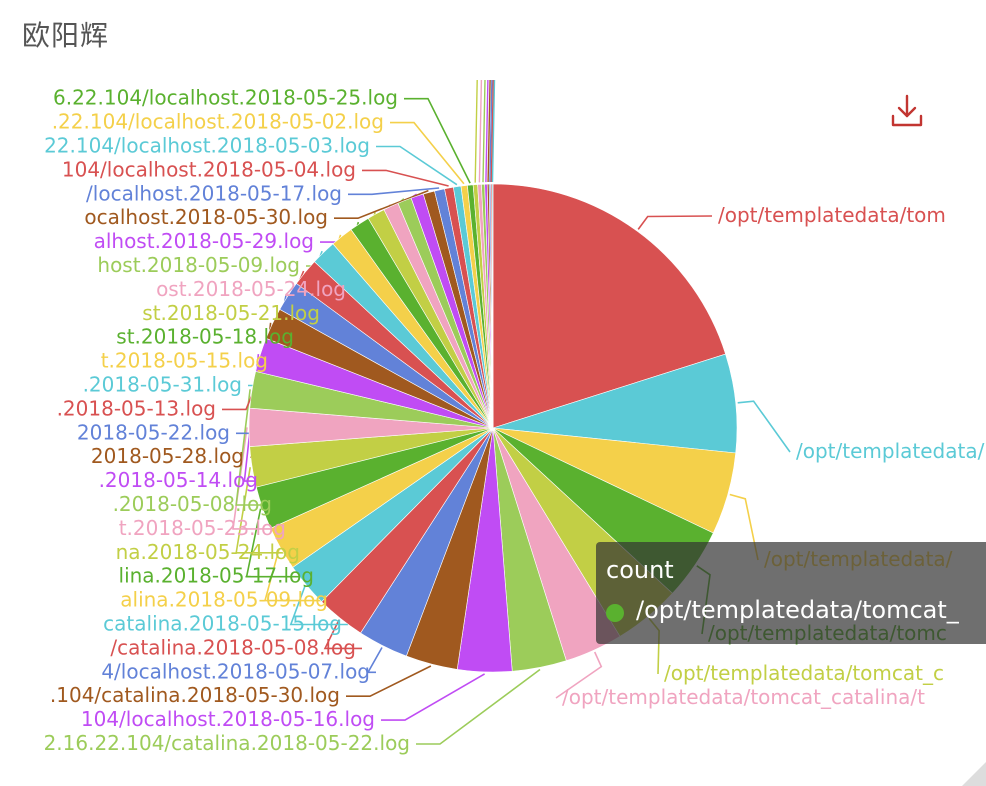 The height and width of the screenshot is (786, 986). I want to click on slice-label: st.2018-05-21.log, so click(231, 313).